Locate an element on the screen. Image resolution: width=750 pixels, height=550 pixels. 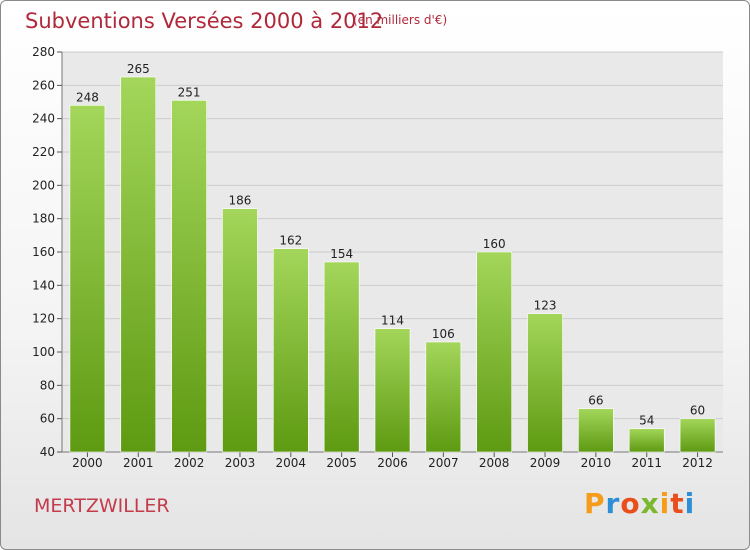
proxiti-logo: Proxiti is located at coordinates (639, 503).